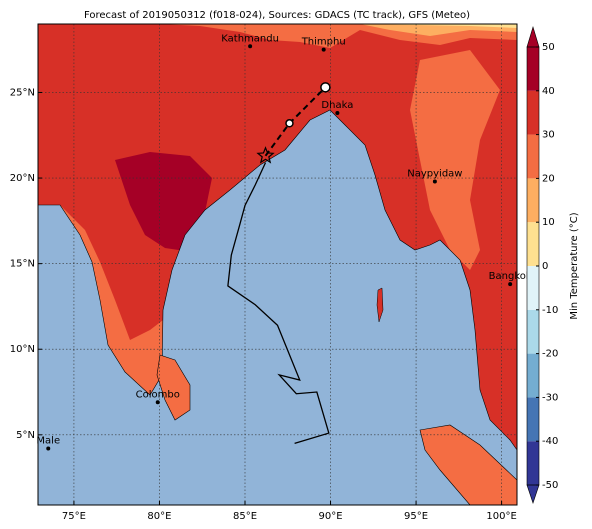  Describe the element at coordinates (550, 441) in the screenshot. I see `colorbar-tick-label: -40` at that location.